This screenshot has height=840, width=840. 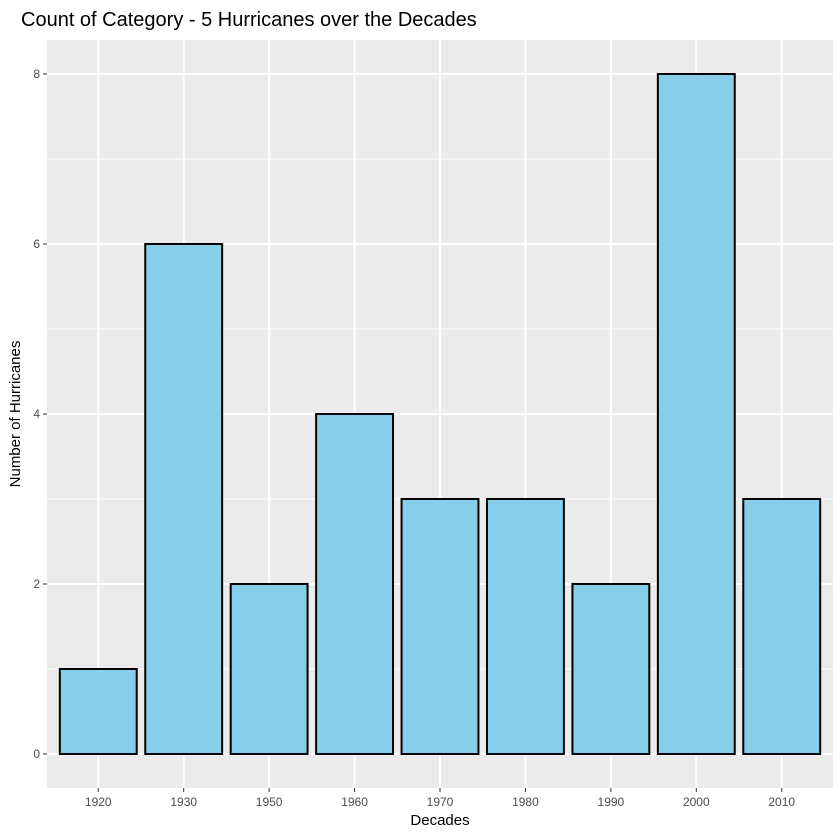 I want to click on y-tick-label: 6, so click(x=36, y=244).